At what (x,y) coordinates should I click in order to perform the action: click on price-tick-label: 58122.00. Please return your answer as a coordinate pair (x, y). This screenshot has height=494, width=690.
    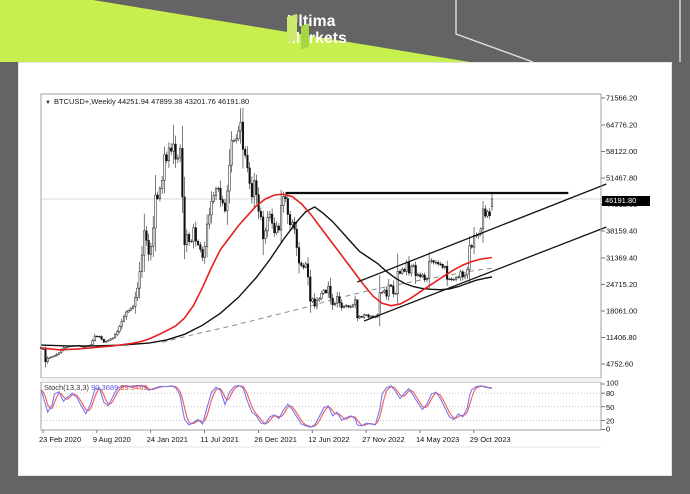
    Looking at the image, I should click on (621, 151).